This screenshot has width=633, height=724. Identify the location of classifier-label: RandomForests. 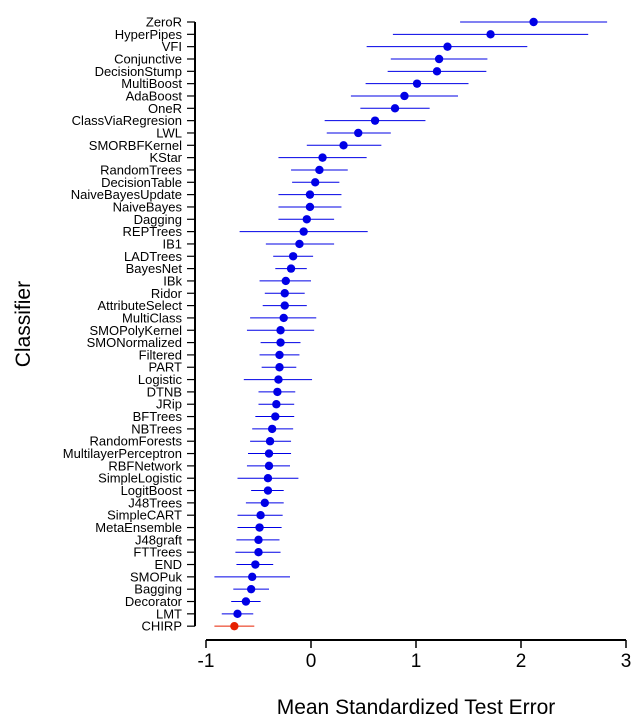
(136, 441).